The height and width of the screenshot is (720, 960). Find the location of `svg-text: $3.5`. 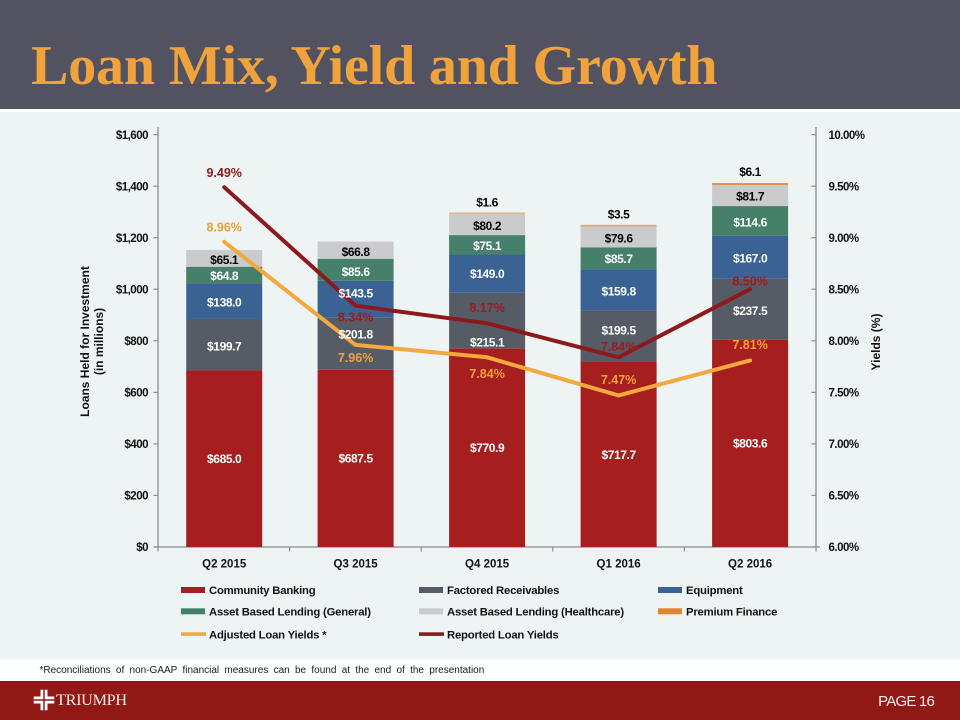

svg-text: $3.5 is located at coordinates (619, 215).